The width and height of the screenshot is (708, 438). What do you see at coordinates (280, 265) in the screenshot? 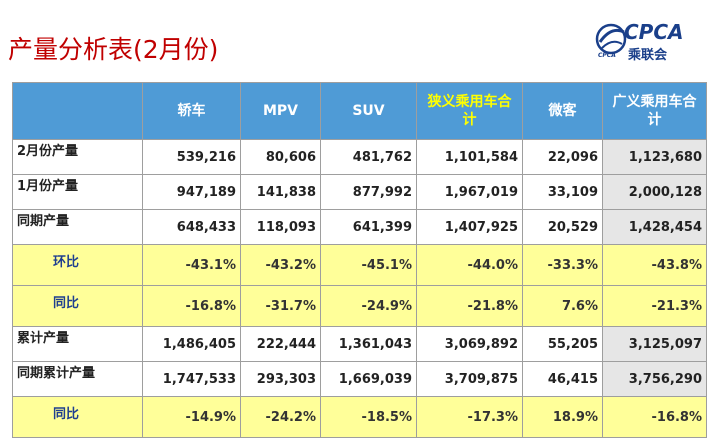
I see `table-cell: -43.2%` at bounding box center [280, 265].